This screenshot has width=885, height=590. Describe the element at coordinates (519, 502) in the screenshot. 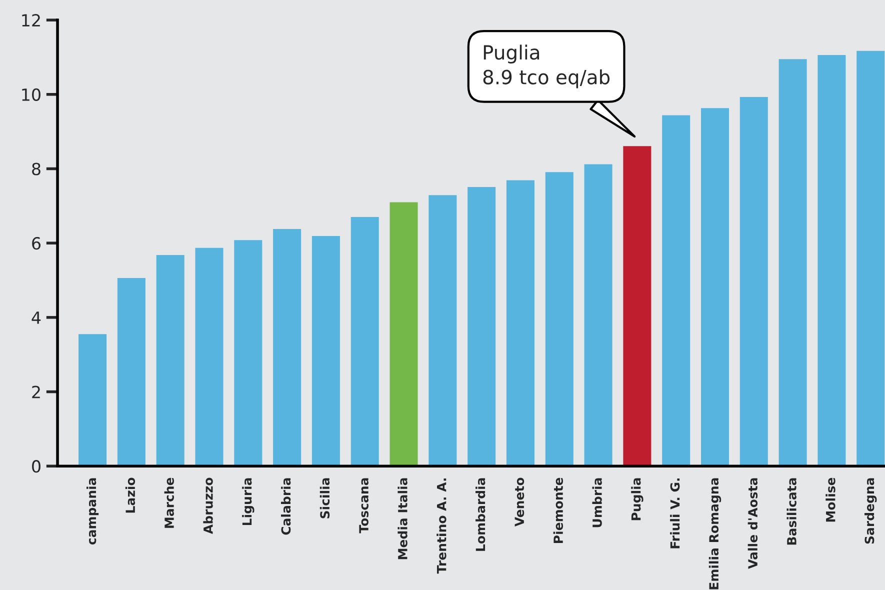

I see `x-tick-label: Veneto` at that location.